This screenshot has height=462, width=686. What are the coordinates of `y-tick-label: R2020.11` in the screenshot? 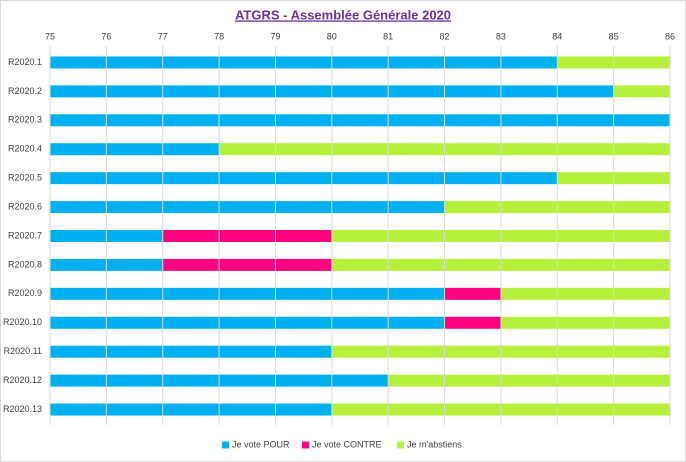 It's located at (23, 351).